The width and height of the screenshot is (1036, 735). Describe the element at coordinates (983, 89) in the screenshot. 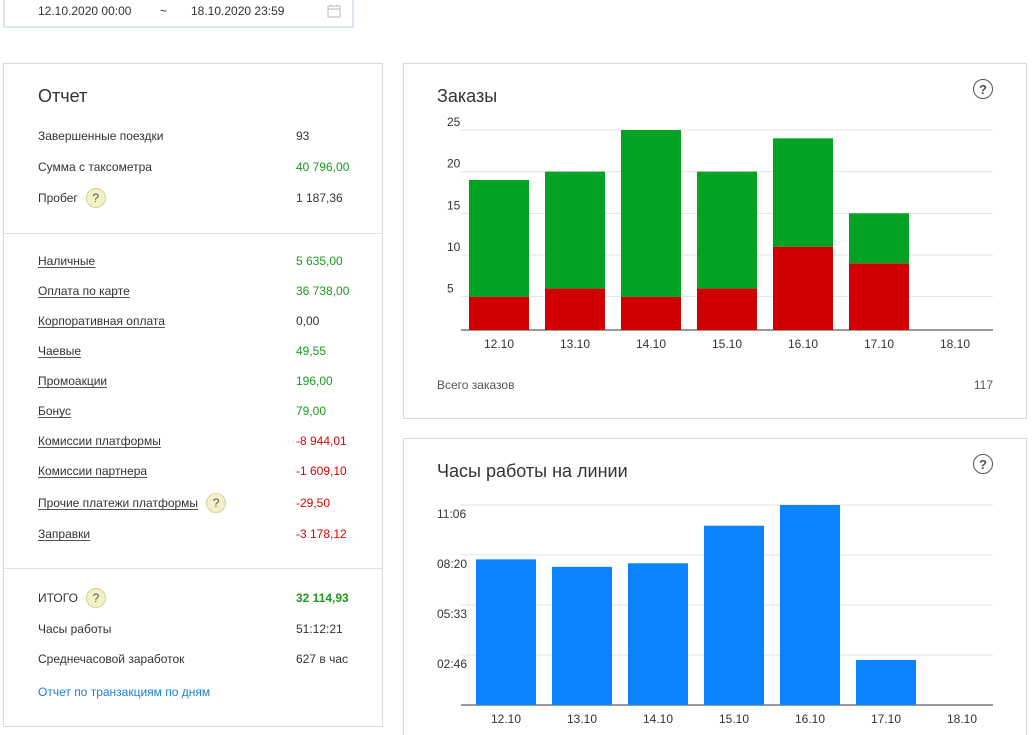

I see `orders-help-icon: ?` at that location.